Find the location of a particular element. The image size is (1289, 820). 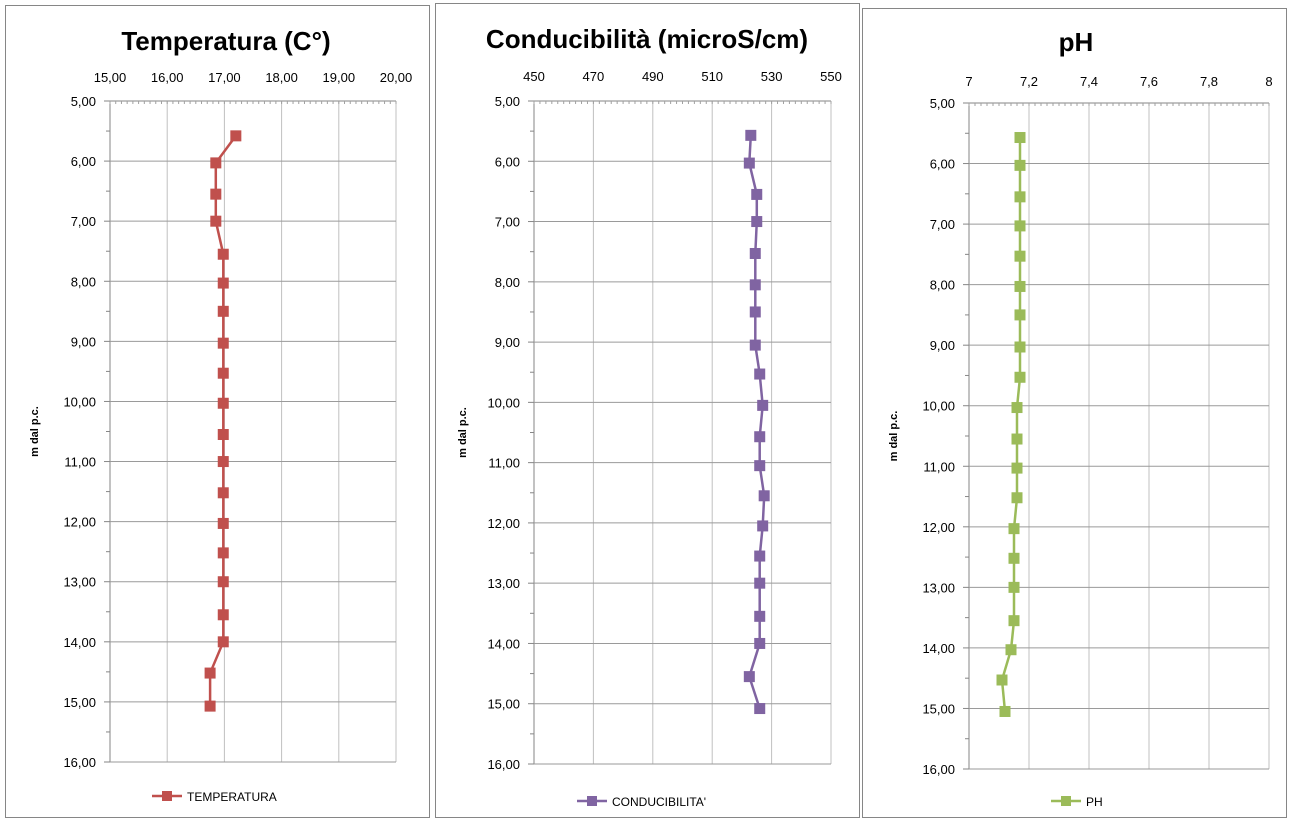

conductivity-legend: CONDUCIBILITA' is located at coordinates (641, 802).